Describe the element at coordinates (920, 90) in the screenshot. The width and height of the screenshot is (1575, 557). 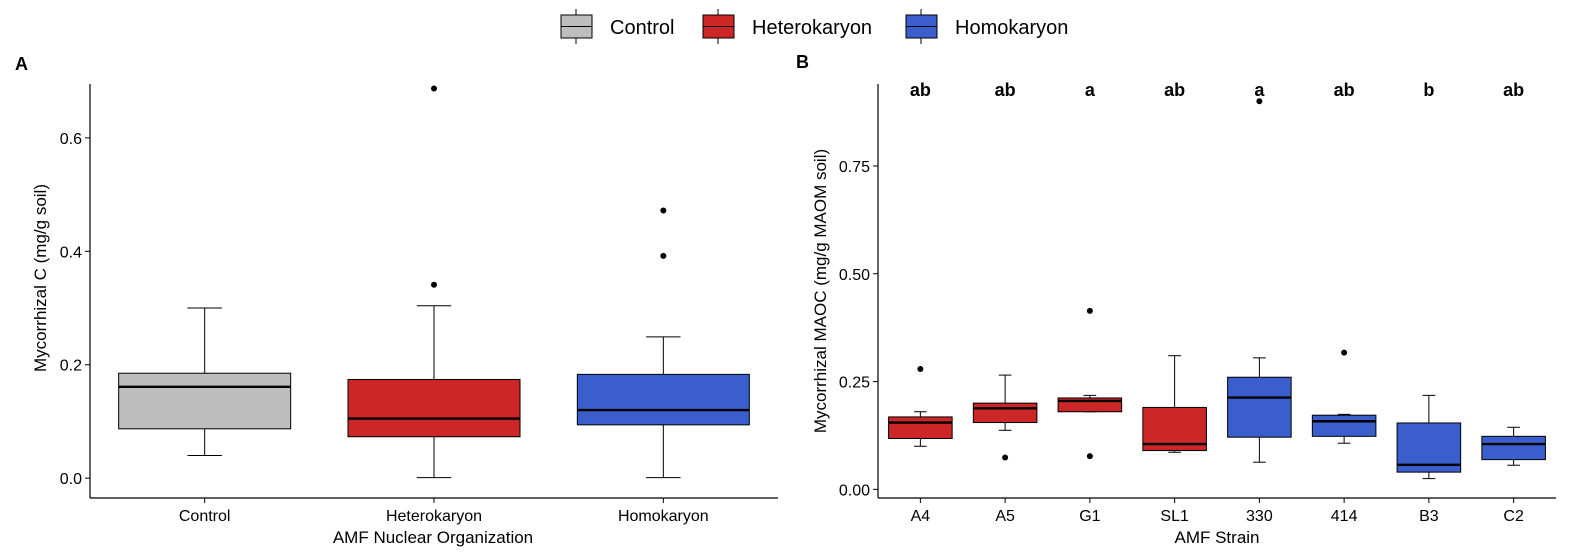
I see `significance-letter-a4: ab` at that location.